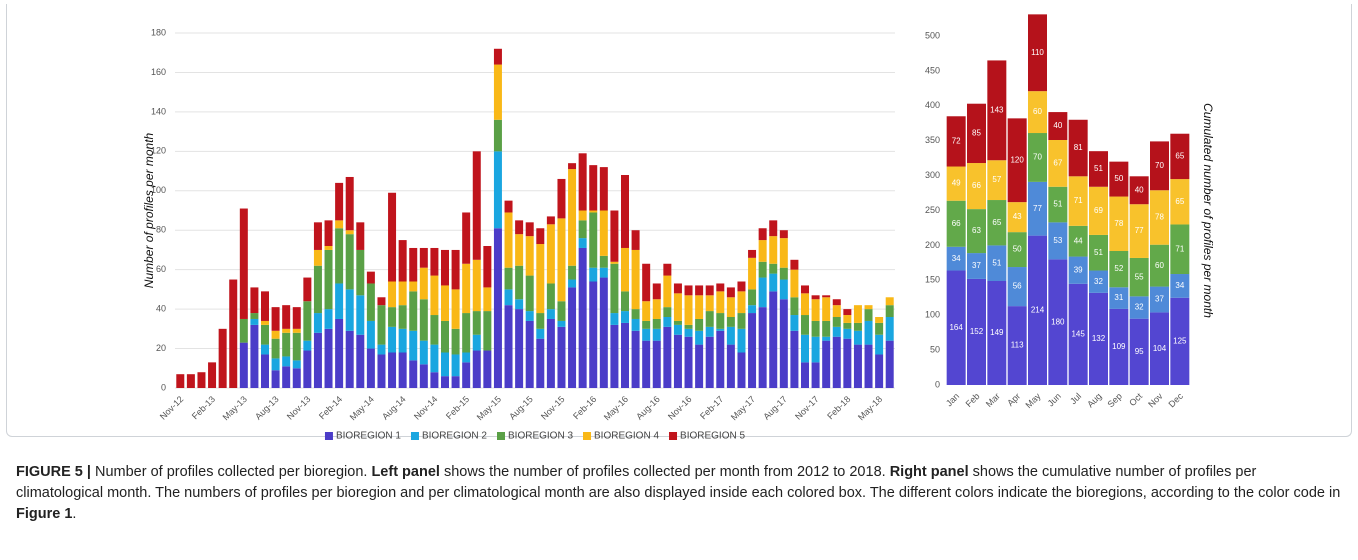 The image size is (1358, 560). I want to click on legend-swatch, so click(587, 436).